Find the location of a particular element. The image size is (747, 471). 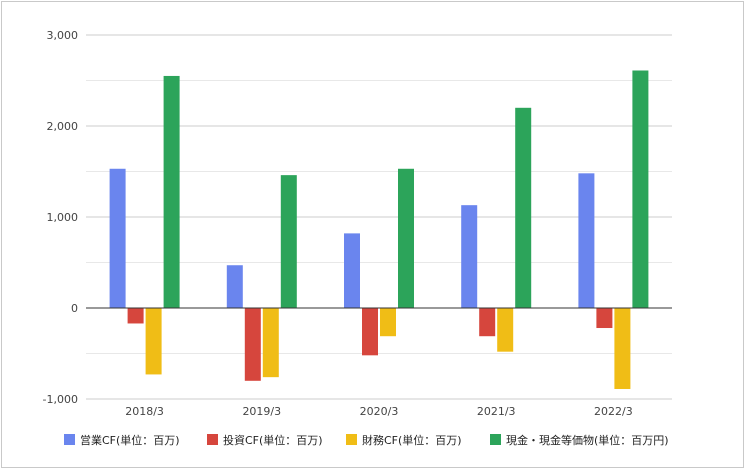

y-tick-label: 1,000 is located at coordinates (63, 217).